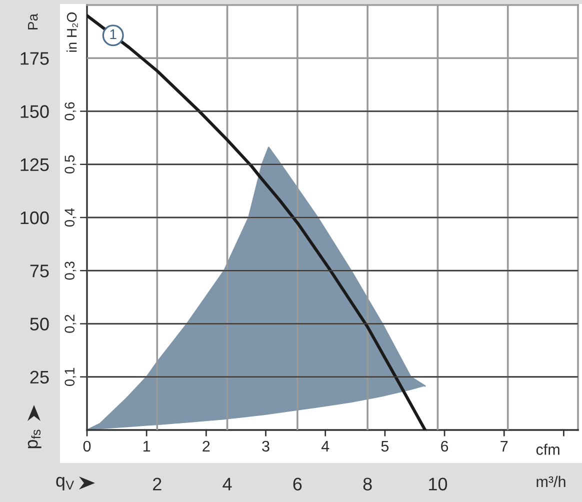  What do you see at coordinates (87, 446) in the screenshot?
I see `x2-tick-label: 0` at bounding box center [87, 446].